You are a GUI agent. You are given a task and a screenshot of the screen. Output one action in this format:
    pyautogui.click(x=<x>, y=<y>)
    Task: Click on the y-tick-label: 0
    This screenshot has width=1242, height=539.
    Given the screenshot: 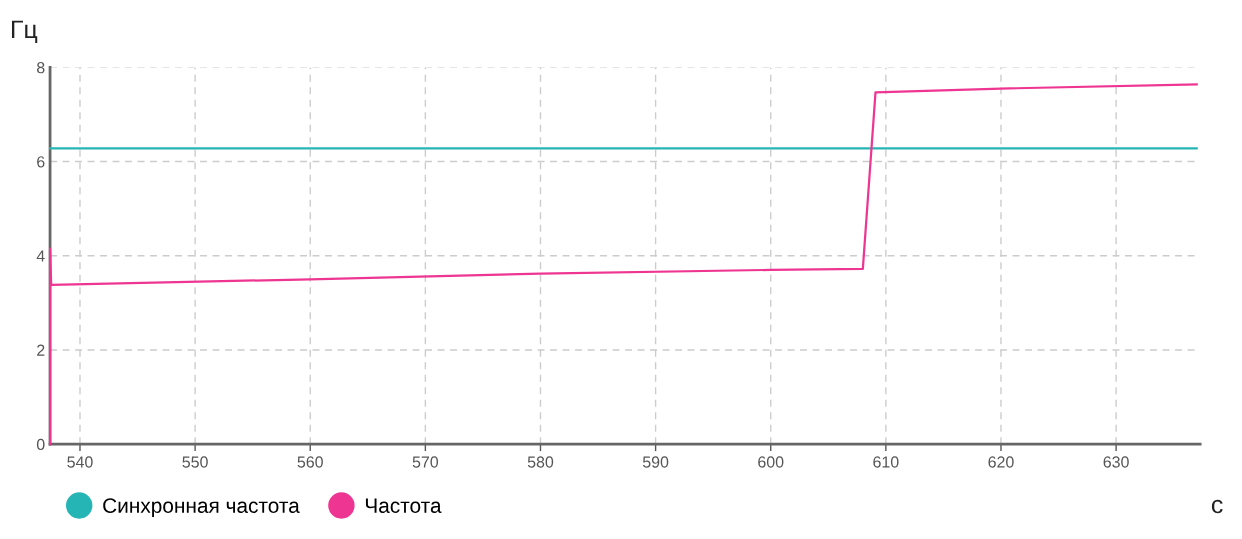 What is the action you would take?
    pyautogui.click(x=40, y=444)
    